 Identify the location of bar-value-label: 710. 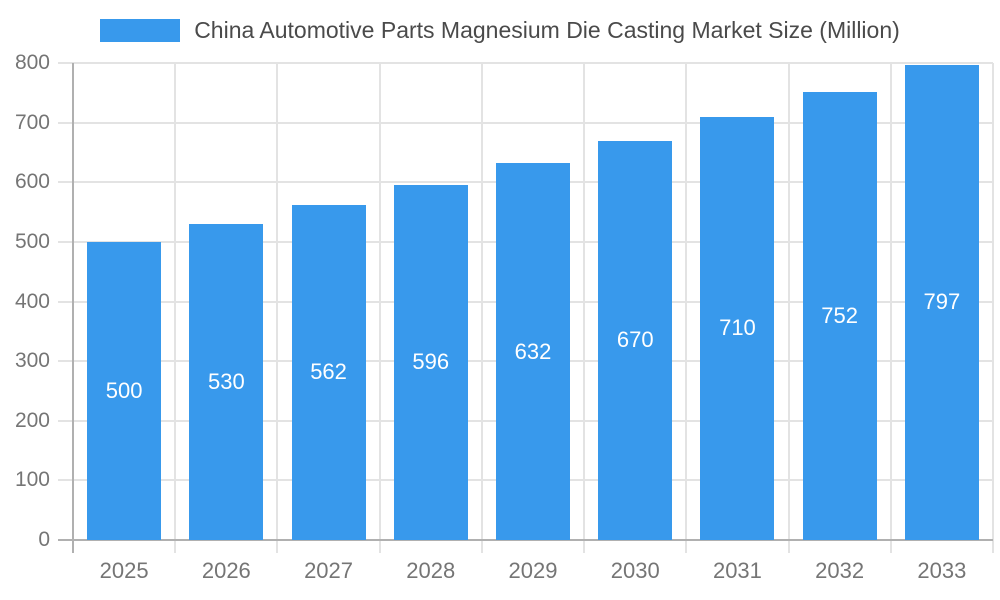
(737, 328).